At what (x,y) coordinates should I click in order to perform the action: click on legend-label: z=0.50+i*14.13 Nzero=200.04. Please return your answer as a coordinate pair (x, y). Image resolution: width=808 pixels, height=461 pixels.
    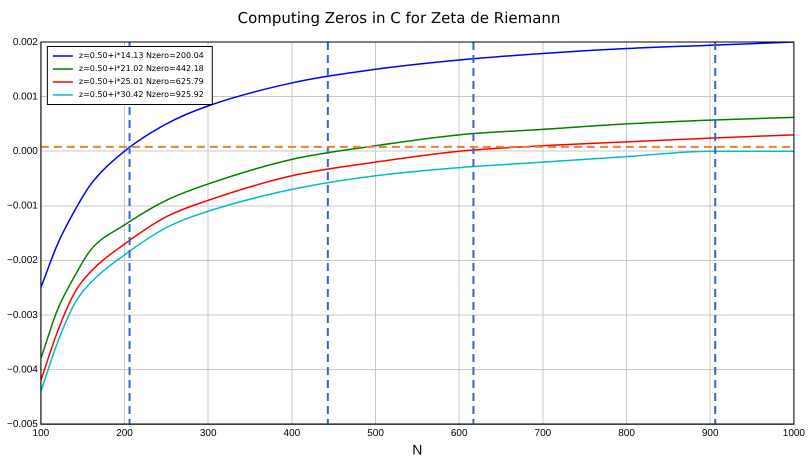
    Looking at the image, I should click on (141, 55).